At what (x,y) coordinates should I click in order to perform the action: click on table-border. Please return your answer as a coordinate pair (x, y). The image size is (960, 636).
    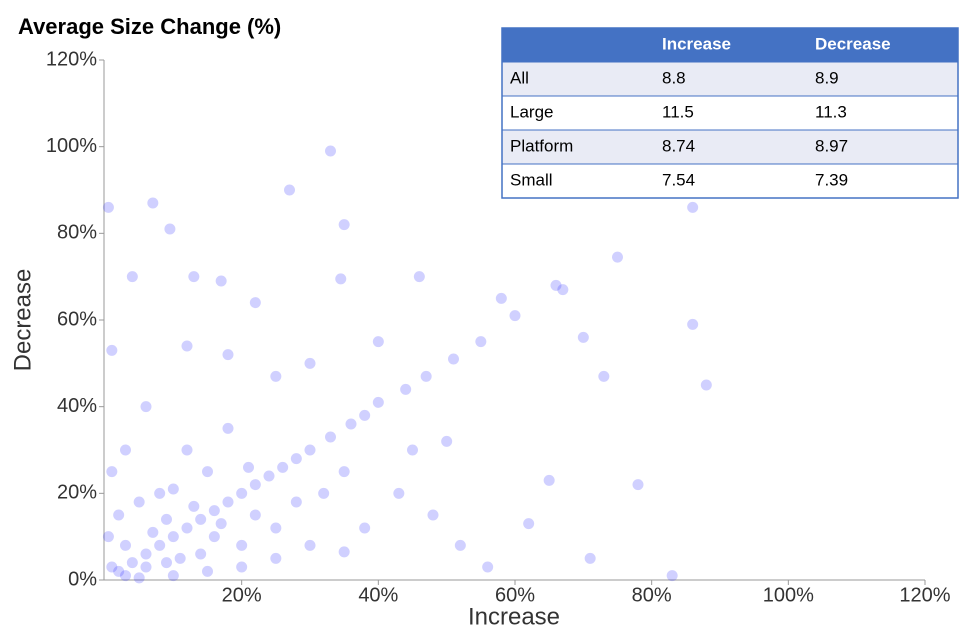
    Looking at the image, I should click on (730, 113).